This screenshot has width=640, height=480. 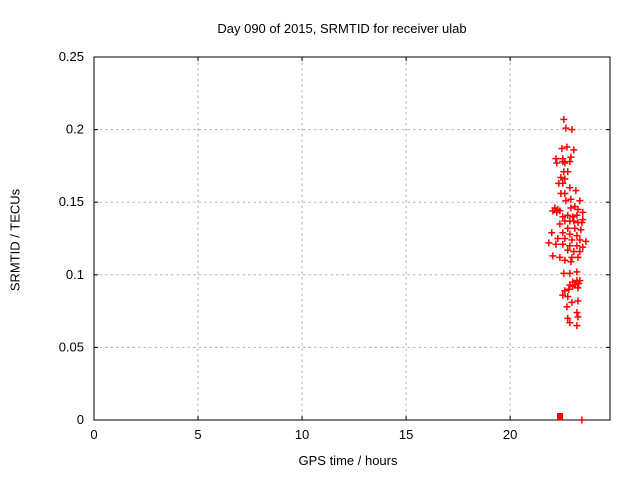 What do you see at coordinates (302, 434) in the screenshot?
I see `x-tick-label: 10` at bounding box center [302, 434].